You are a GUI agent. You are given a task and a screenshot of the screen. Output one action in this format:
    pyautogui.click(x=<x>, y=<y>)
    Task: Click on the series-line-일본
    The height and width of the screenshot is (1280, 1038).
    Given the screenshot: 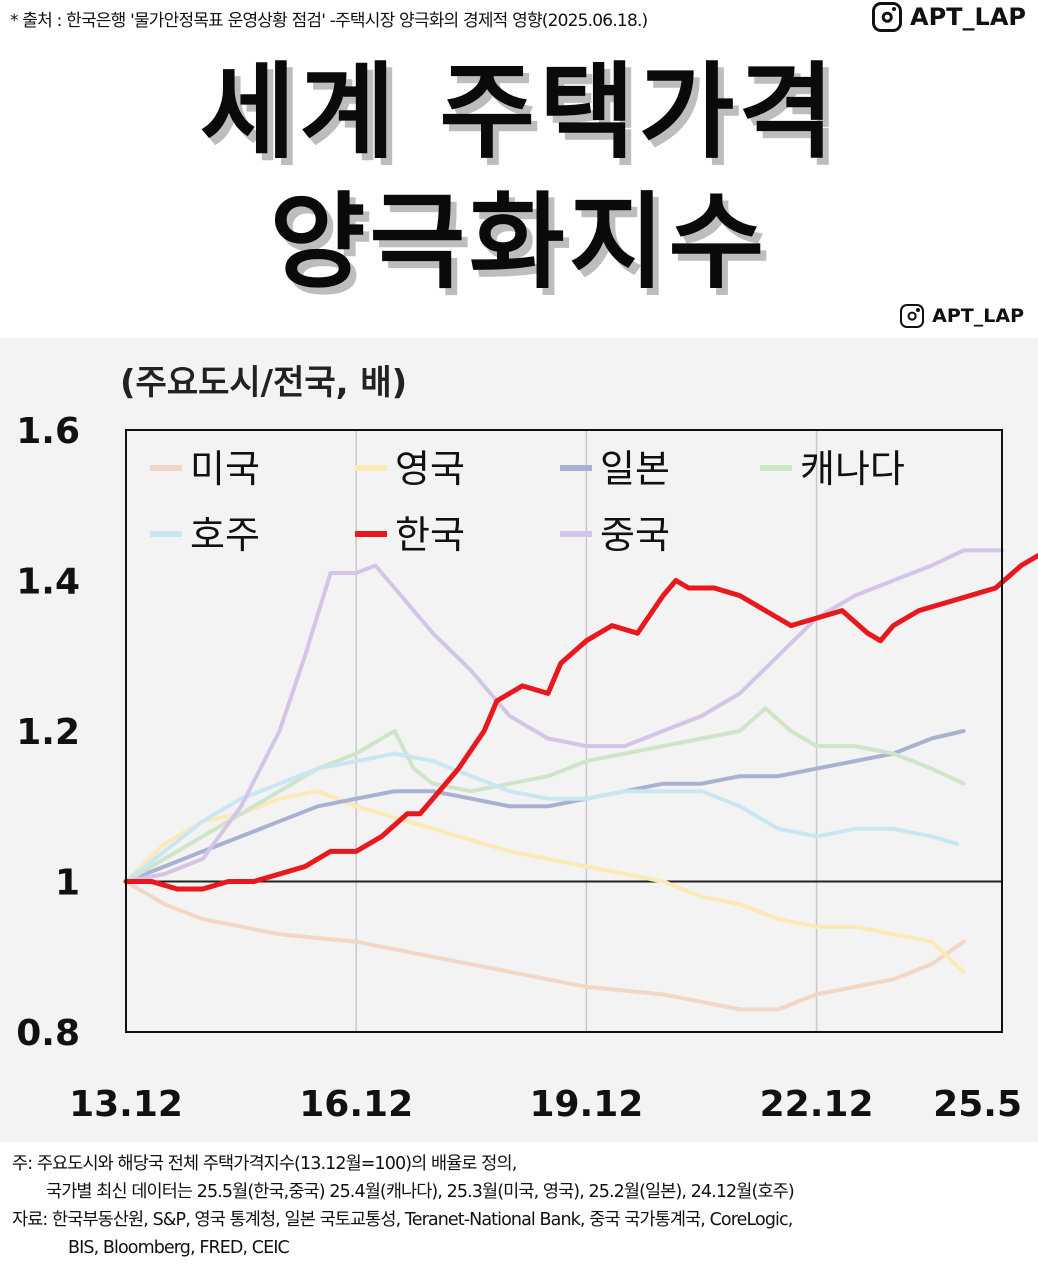 What is the action you would take?
    pyautogui.click(x=545, y=806)
    